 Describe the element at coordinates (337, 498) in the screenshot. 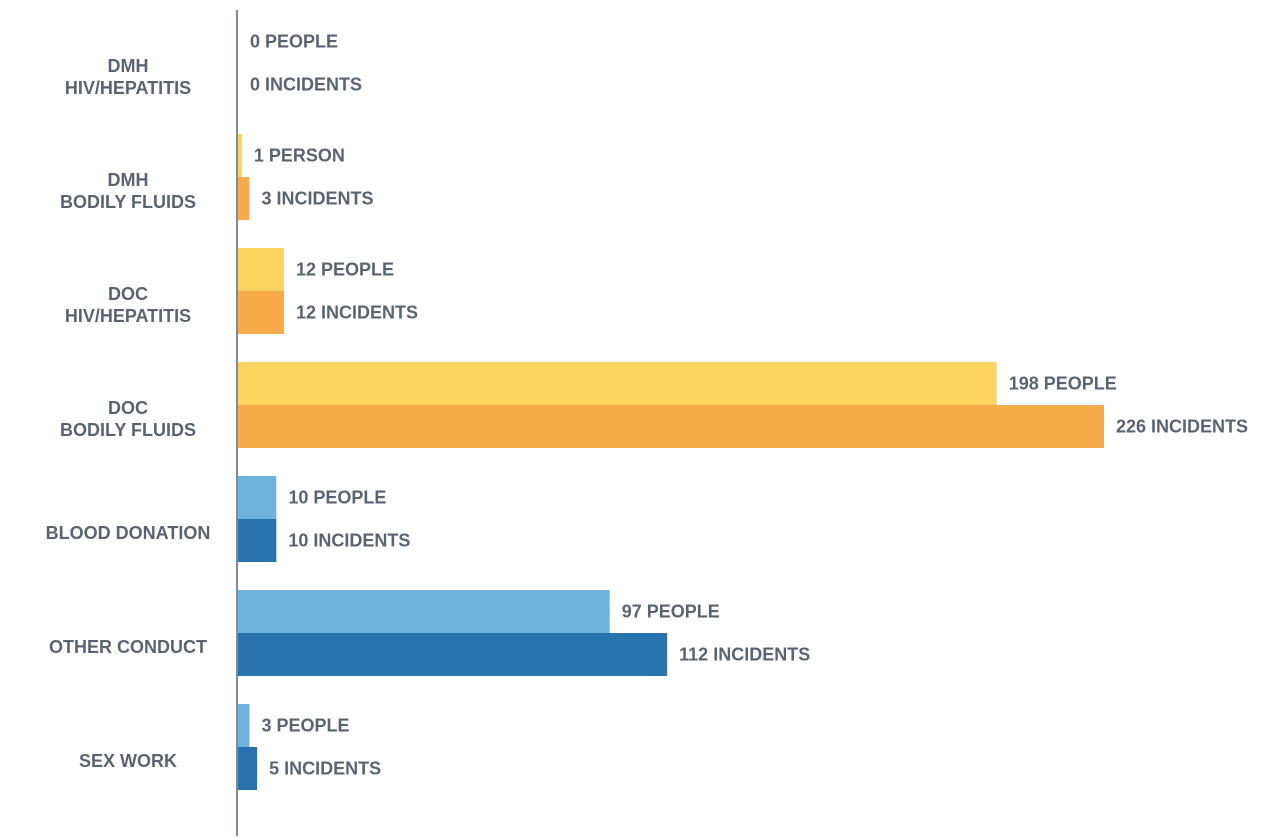

I see `people-value-label: 10 PEOPLE` at that location.